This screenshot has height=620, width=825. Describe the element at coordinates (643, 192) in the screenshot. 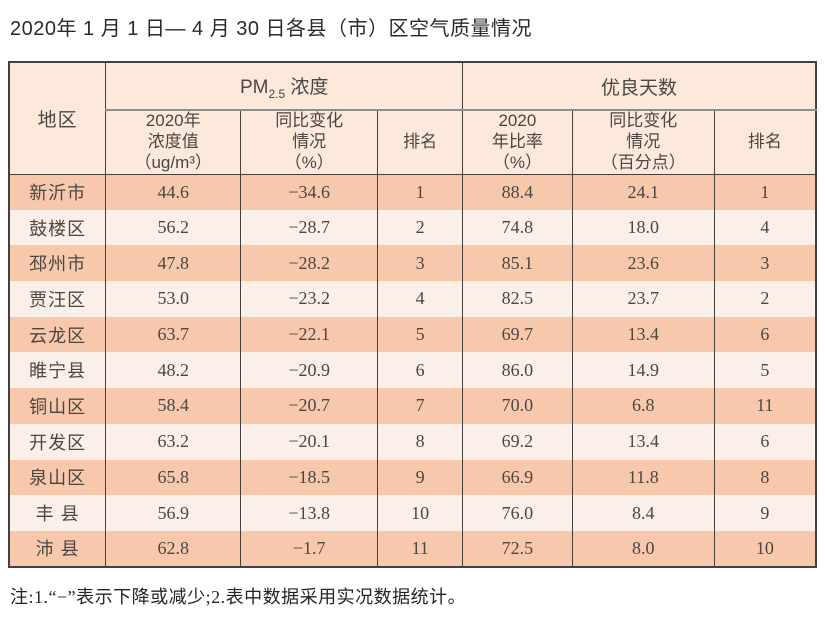

I see `cell-days-change: 24.1` at that location.